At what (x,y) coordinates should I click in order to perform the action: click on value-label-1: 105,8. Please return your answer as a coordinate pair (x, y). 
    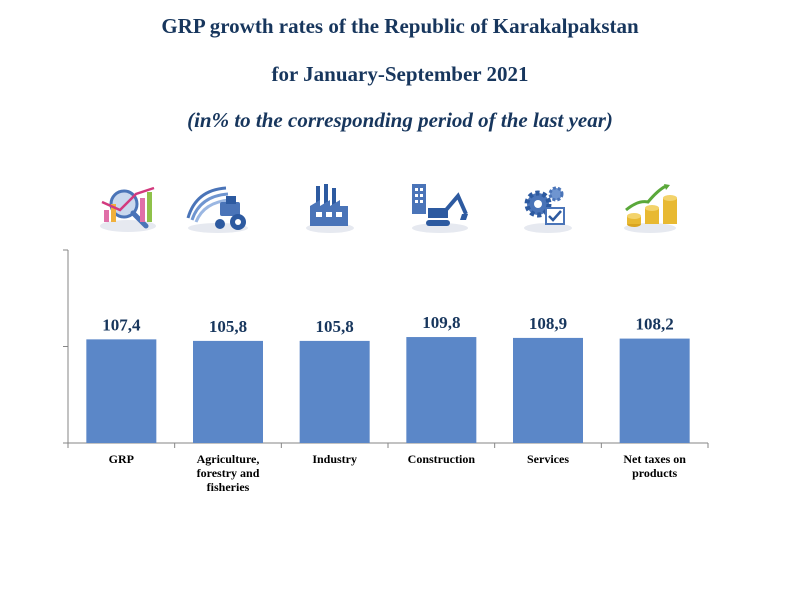
    Looking at the image, I should click on (228, 326).